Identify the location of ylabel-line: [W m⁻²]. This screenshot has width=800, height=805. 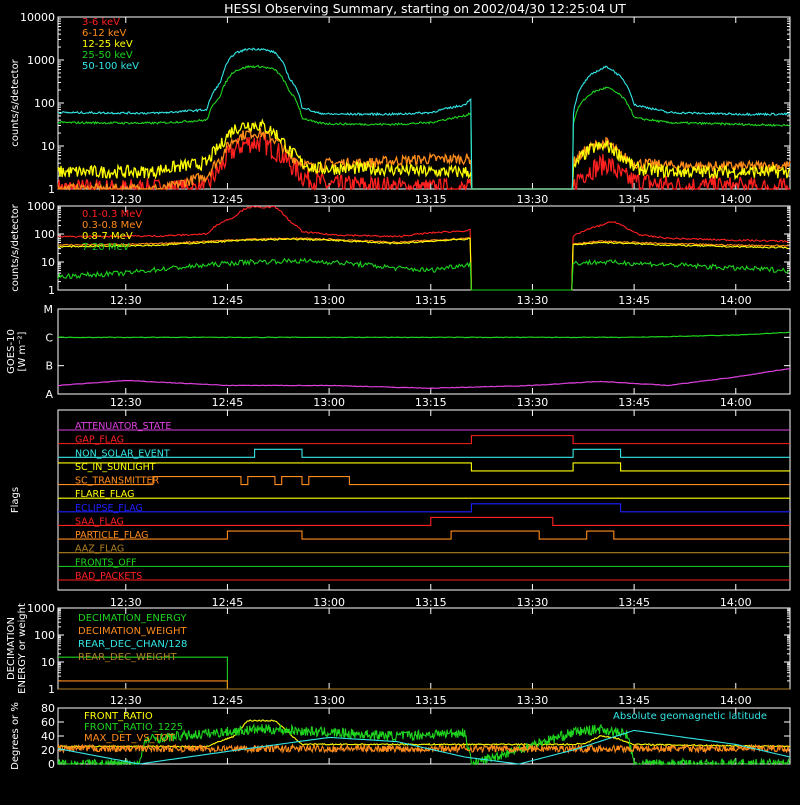
(22, 351).